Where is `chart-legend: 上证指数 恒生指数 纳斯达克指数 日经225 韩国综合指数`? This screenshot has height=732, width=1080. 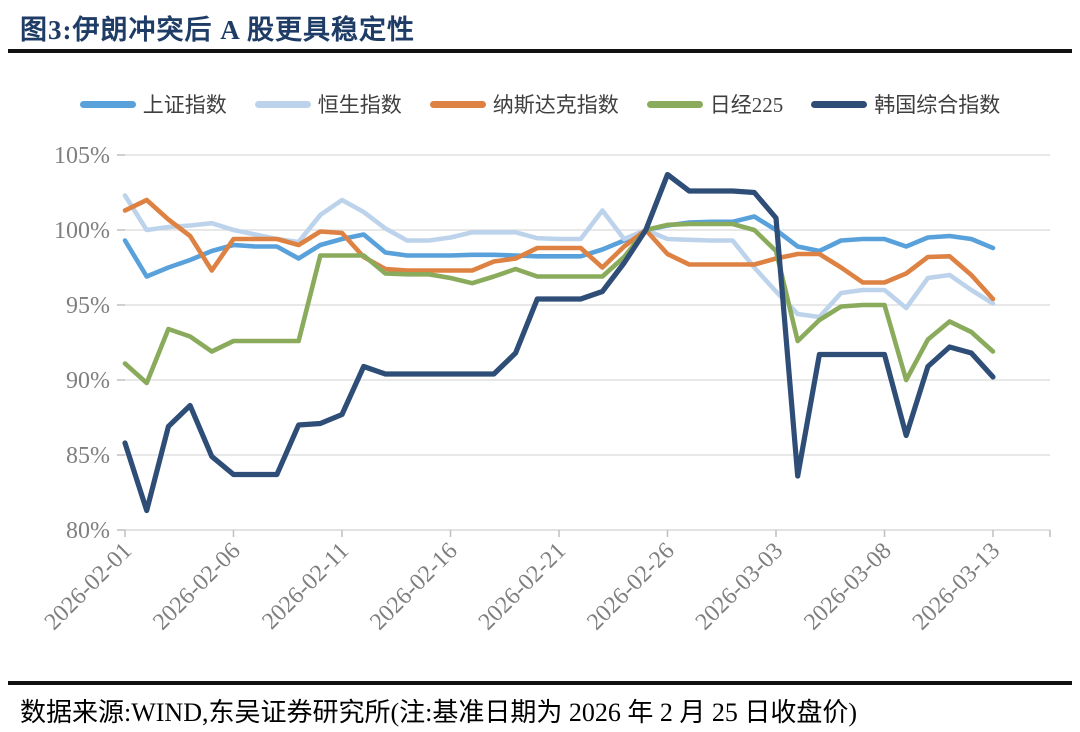
chart-legend: 上证指数 恒生指数 纳斯达克指数 日经225 韩国综合指数 is located at coordinates (540, 104).